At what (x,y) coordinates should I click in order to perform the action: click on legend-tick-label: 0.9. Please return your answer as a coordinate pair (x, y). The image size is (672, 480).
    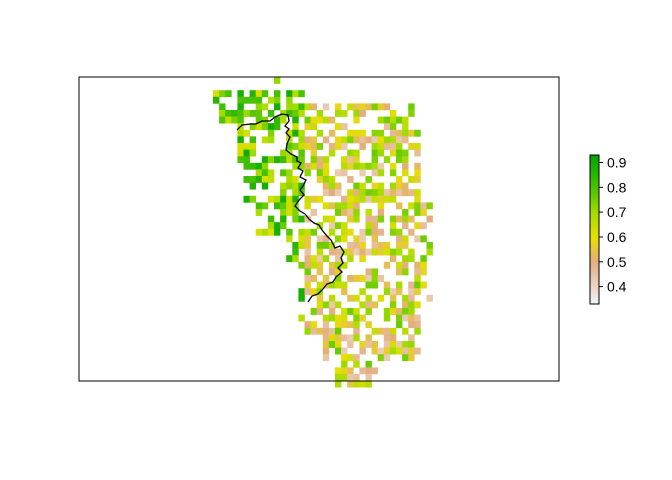
    Looking at the image, I should click on (617, 163).